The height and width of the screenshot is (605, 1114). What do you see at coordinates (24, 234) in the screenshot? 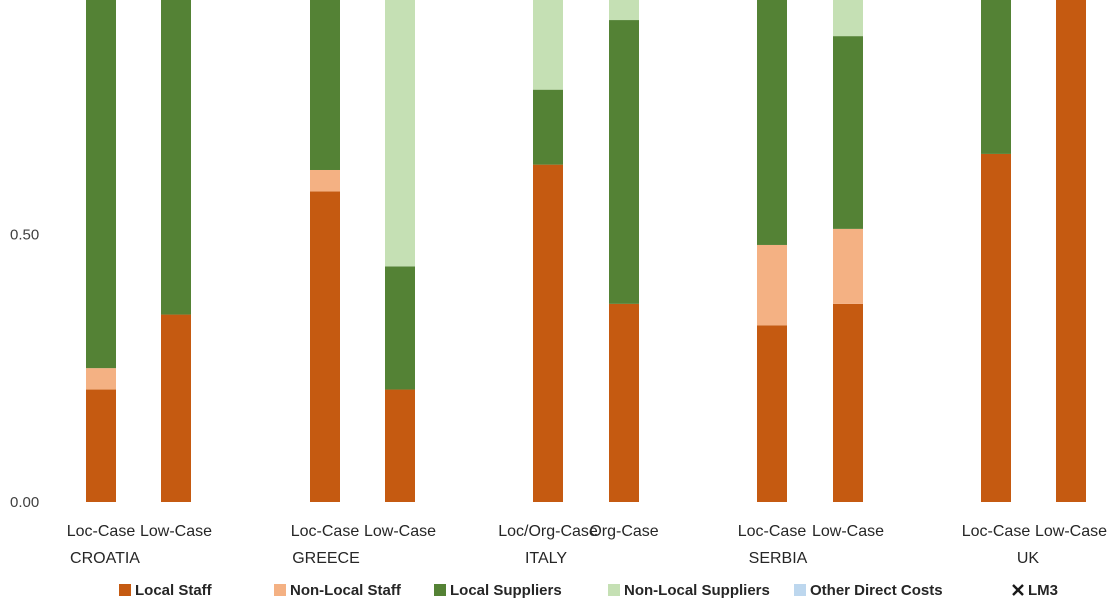
I see `y-tick-label: 0.50` at bounding box center [24, 234].